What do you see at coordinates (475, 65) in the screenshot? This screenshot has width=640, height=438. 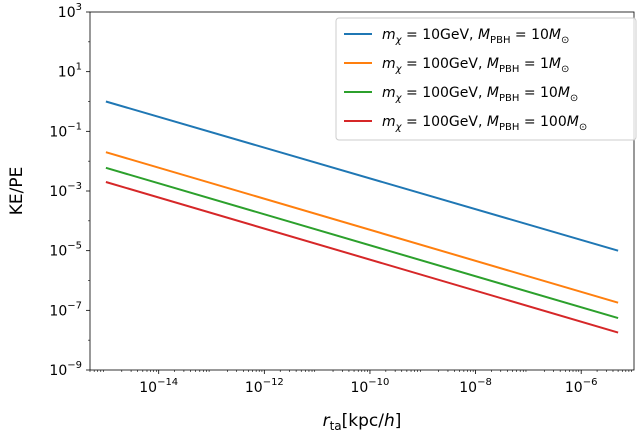 I see `legend-label-2: mχ = 100GeV, MPBH = 1M⊙` at bounding box center [475, 65].